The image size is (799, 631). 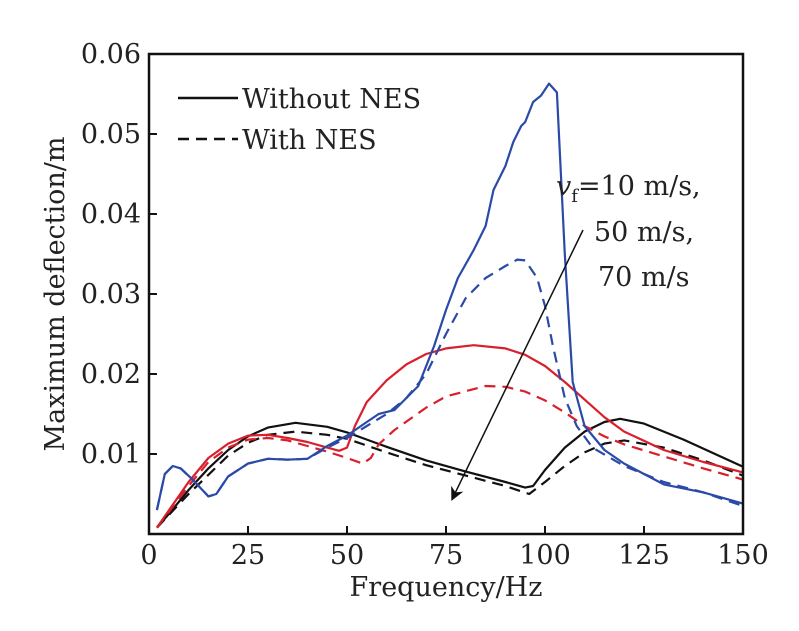 What do you see at coordinates (517, 365) in the screenshot?
I see `annotation-arrow` at bounding box center [517, 365].